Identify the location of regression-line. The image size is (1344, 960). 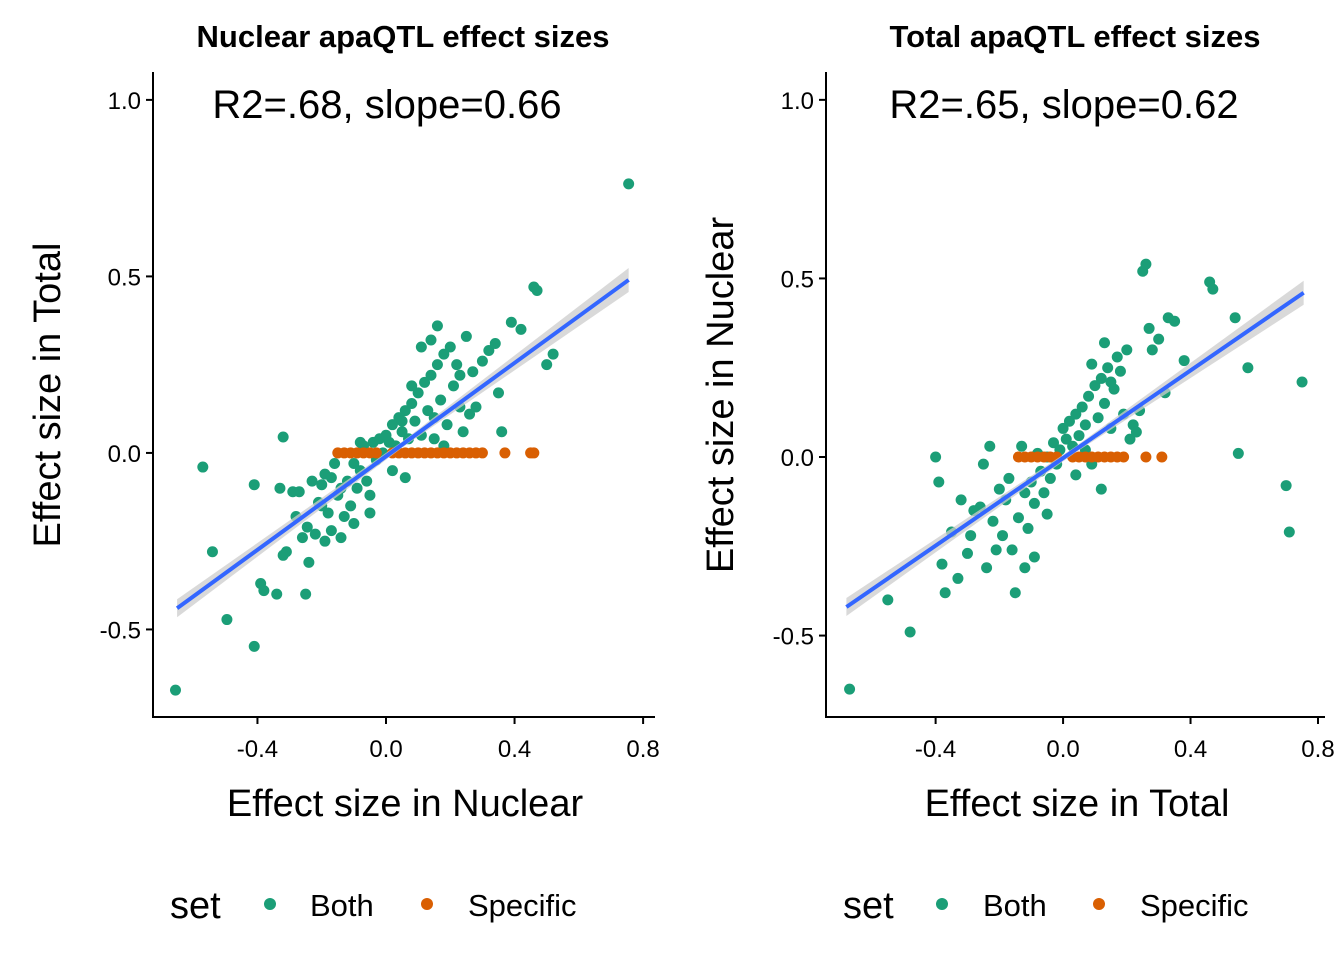
(402, 444).